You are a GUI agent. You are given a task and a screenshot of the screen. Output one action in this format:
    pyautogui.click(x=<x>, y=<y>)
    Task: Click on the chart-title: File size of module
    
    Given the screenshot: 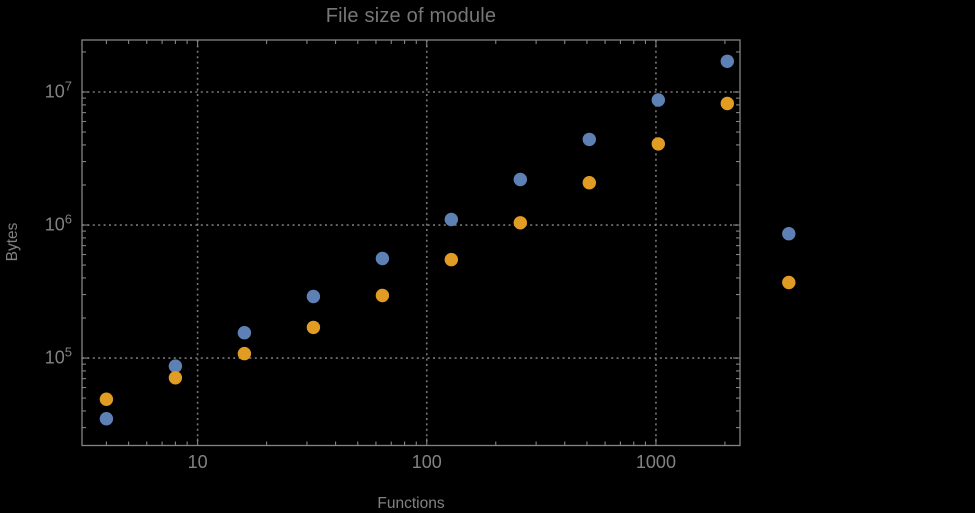 What is the action you would take?
    pyautogui.click(x=411, y=16)
    